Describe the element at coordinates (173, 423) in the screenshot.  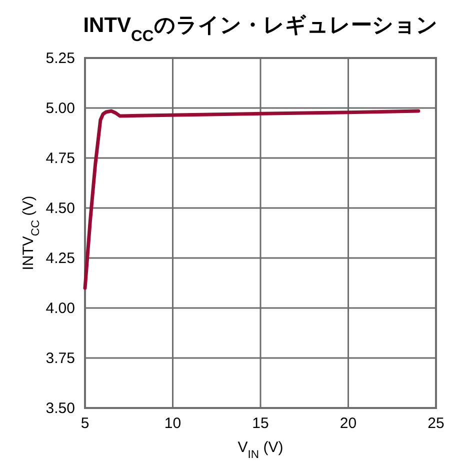
I see `x-tick-label: 10` at that location.